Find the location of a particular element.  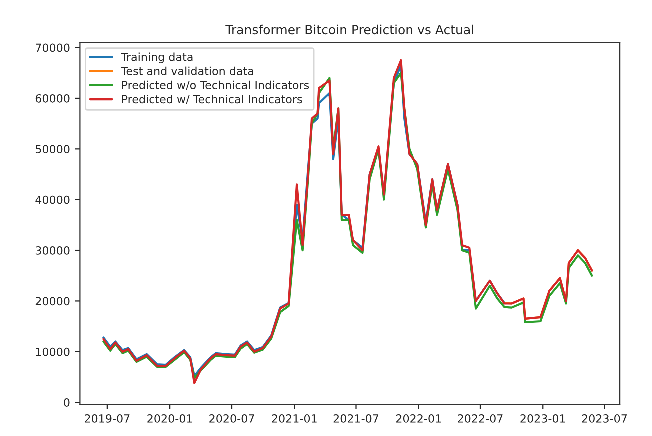

y-tick-label: 50000 is located at coordinates (53, 149).